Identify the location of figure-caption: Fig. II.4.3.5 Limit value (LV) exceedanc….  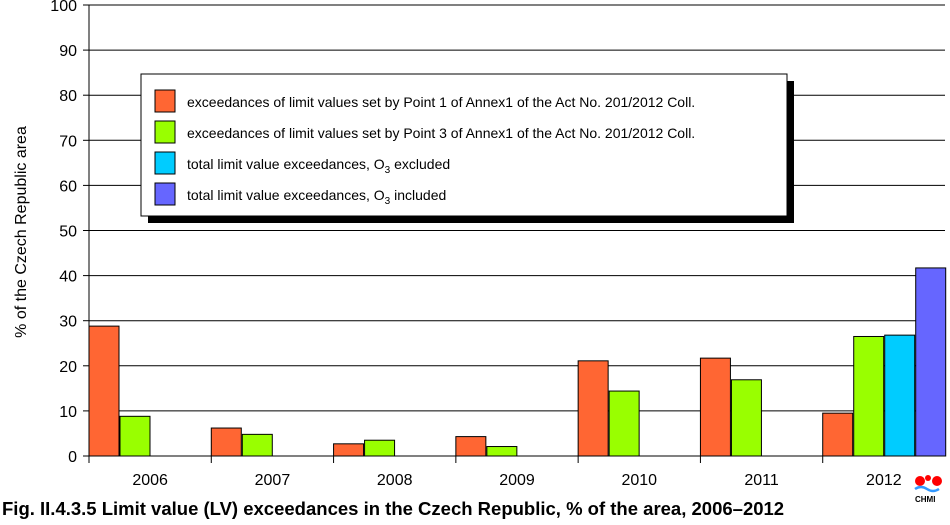
(393, 508).